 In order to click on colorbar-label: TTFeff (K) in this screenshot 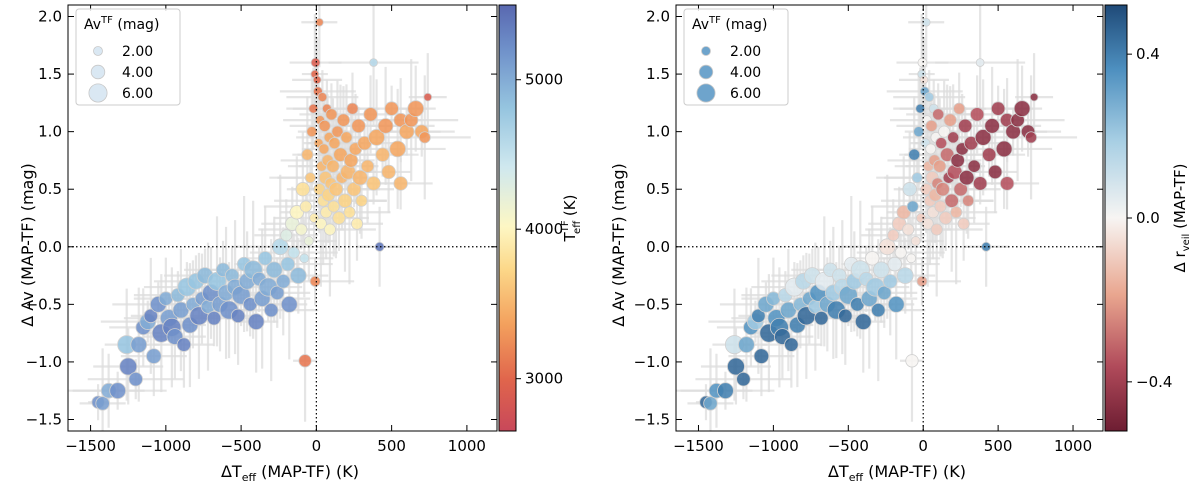, I will do `click(571, 219)`.